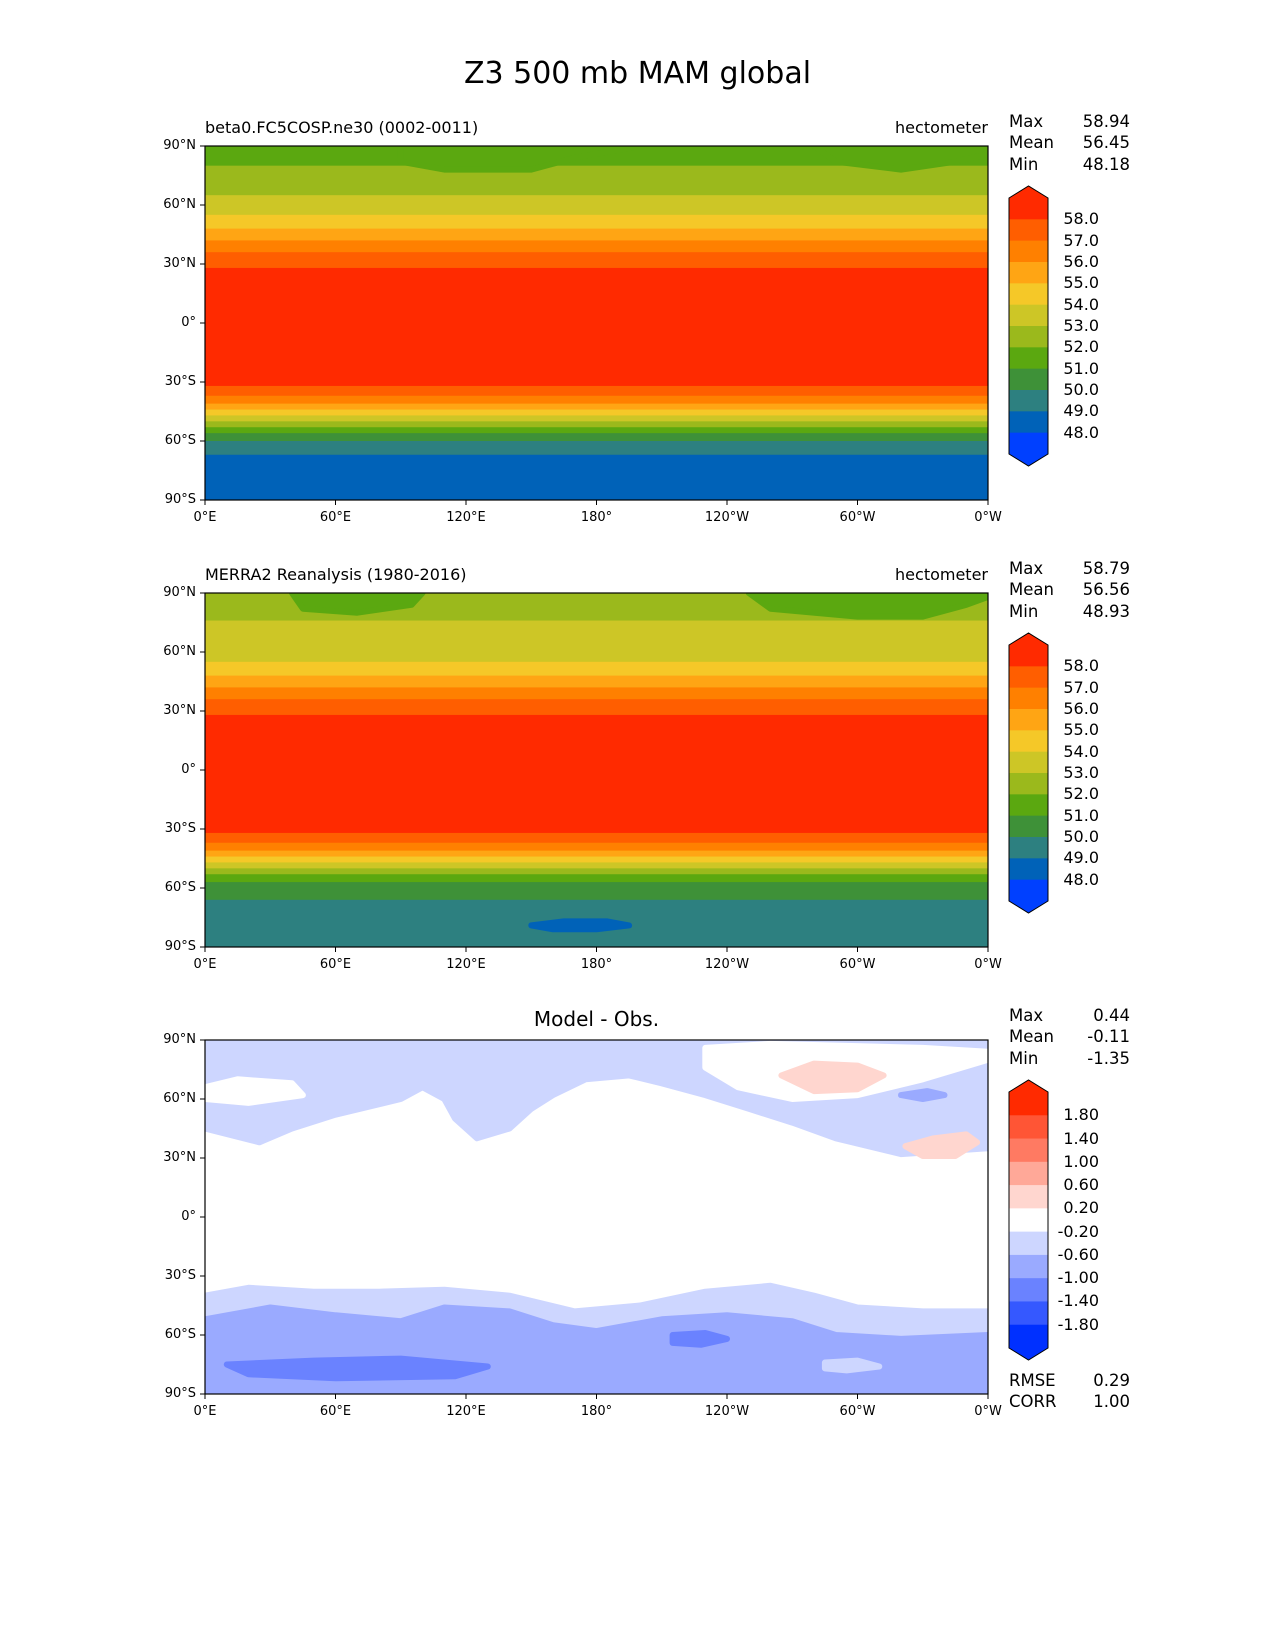  I want to click on stat-value-min: -1.35, so click(1108, 1058).